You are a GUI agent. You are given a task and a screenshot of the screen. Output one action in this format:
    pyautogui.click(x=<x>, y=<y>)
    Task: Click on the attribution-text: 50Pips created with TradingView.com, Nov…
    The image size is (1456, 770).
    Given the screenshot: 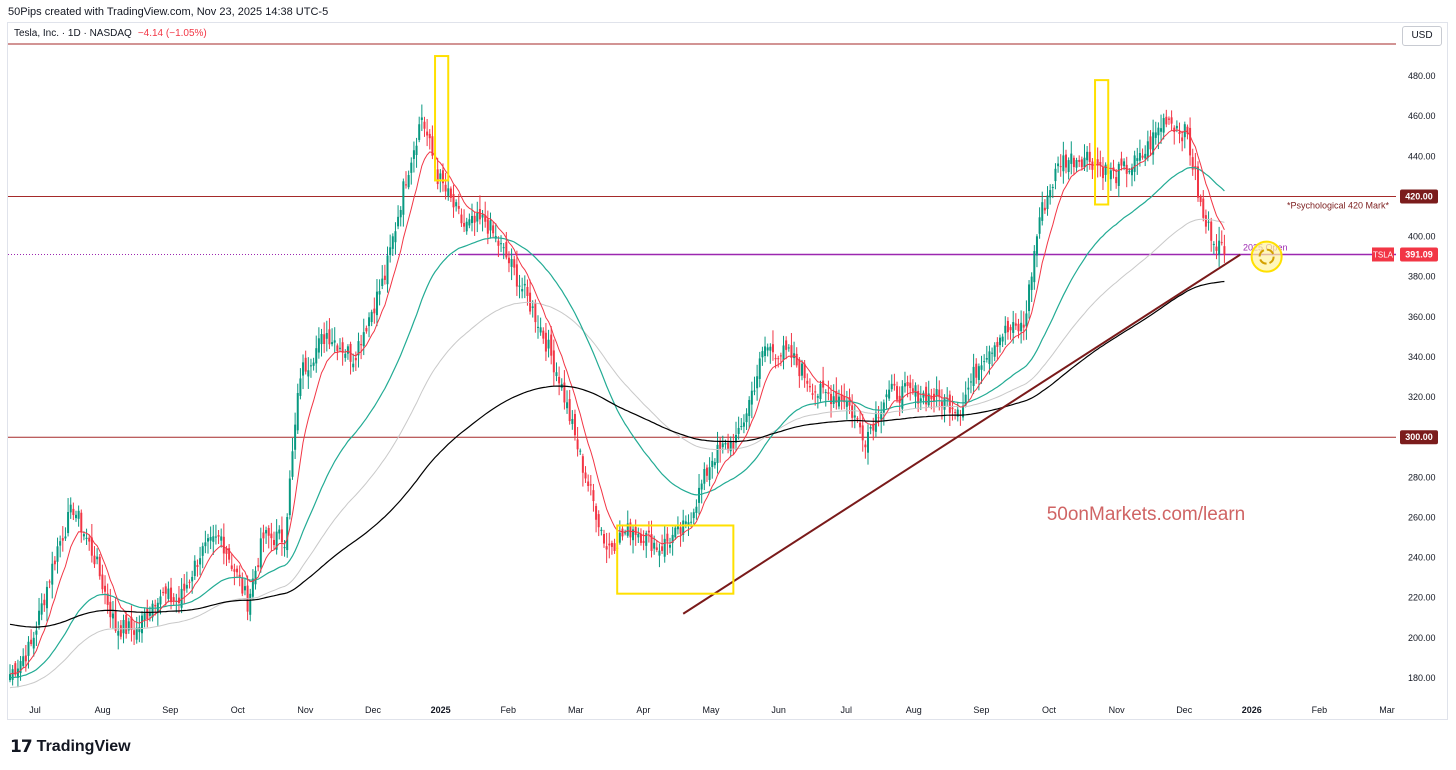 What is the action you would take?
    pyautogui.click(x=168, y=12)
    